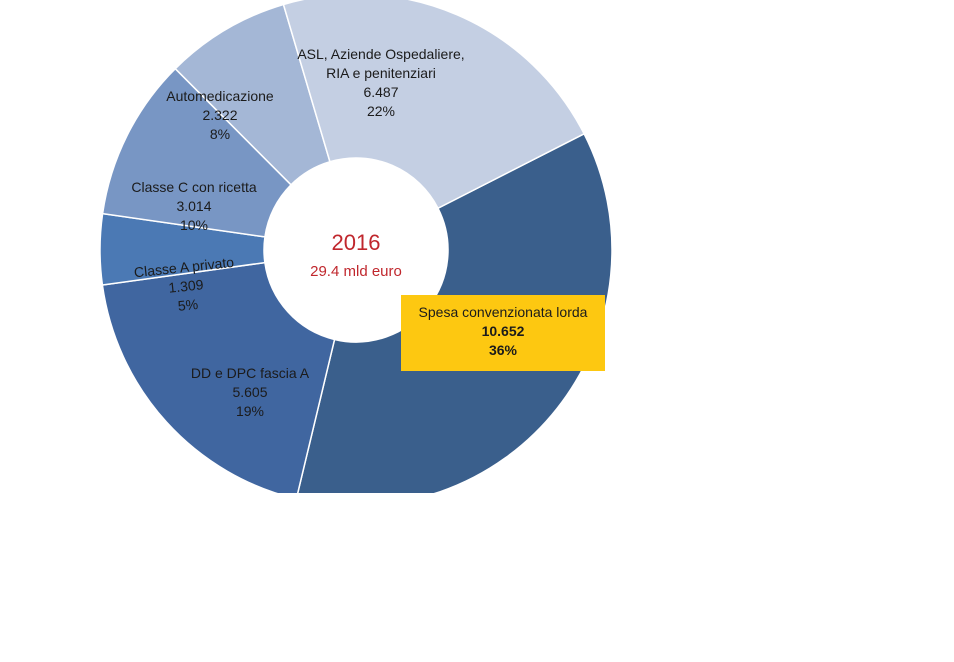 Image resolution: width=954 pixels, height=662 pixels. What do you see at coordinates (220, 134) in the screenshot?
I see `slice-percent: 8%` at bounding box center [220, 134].